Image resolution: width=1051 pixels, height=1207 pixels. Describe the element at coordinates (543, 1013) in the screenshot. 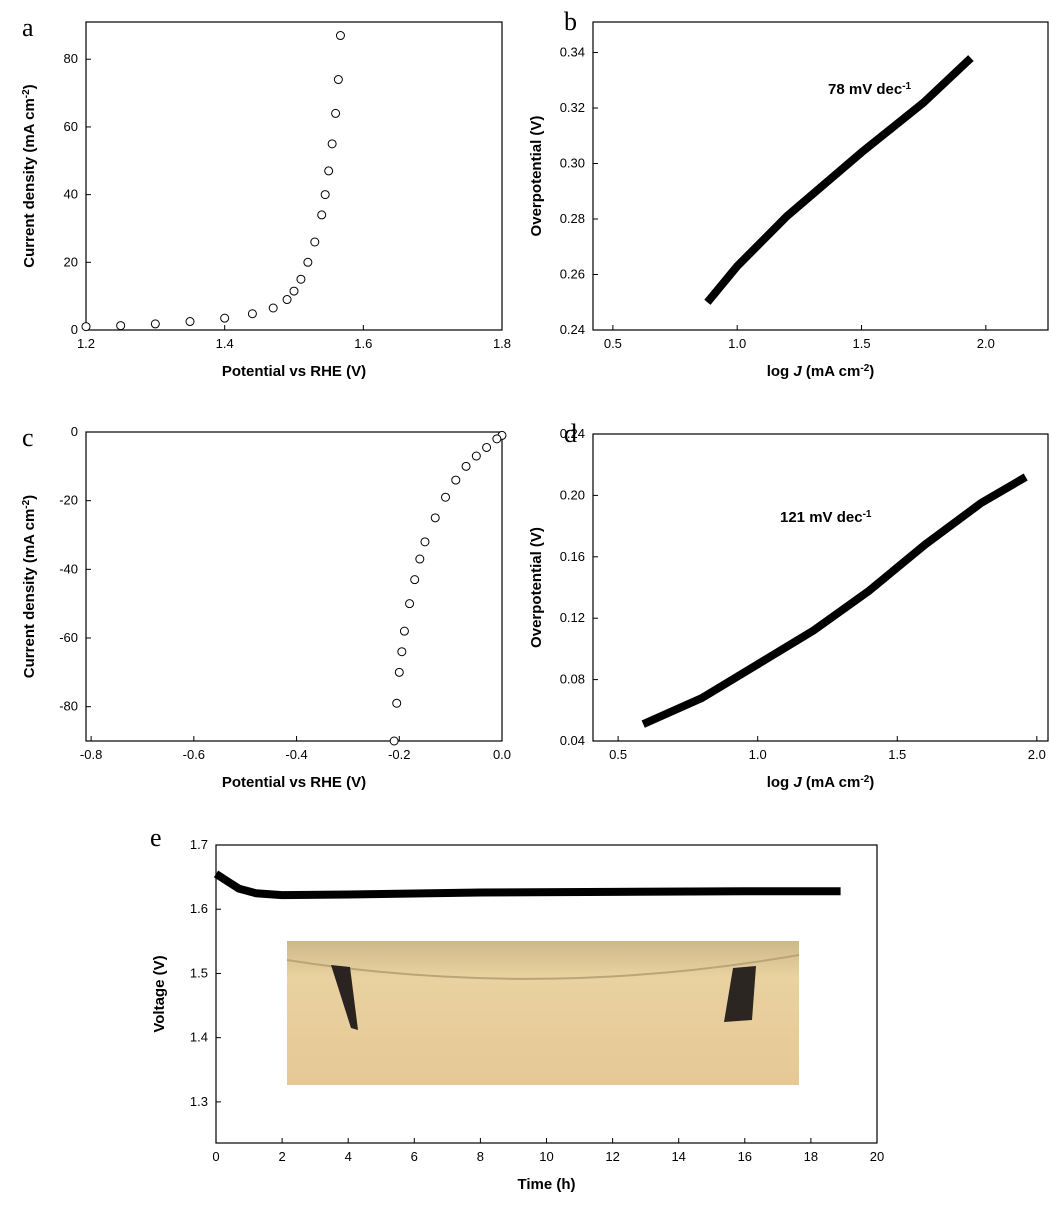

I see `photo-inset` at that location.